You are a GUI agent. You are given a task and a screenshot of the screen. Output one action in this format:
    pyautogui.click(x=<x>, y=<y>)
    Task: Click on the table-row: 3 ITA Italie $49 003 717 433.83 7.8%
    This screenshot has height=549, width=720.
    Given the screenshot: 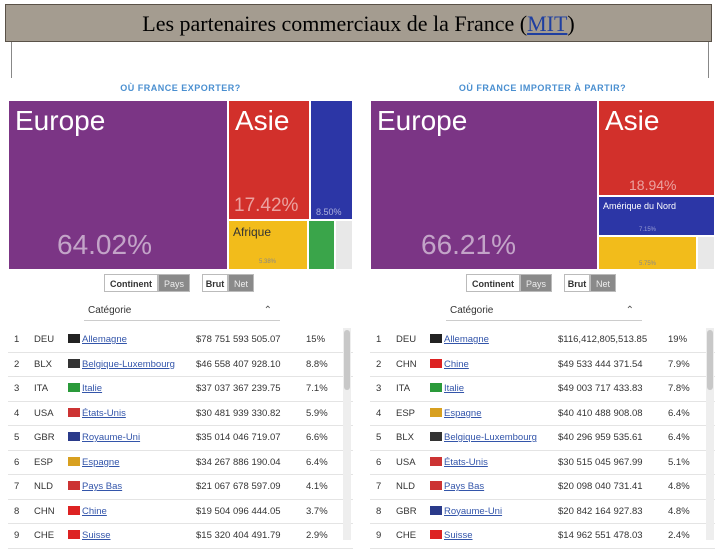 What is the action you would take?
    pyautogui.click(x=542, y=389)
    